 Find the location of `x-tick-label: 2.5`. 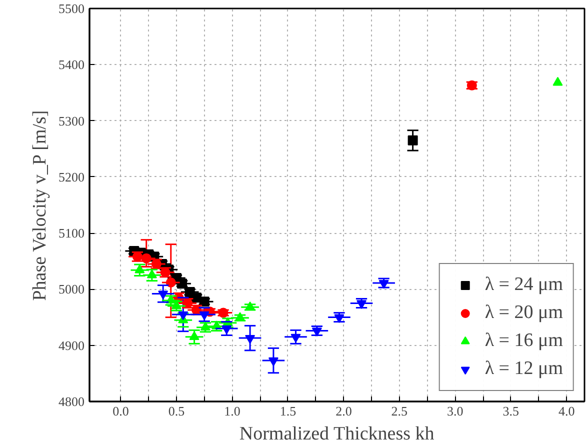

x-tick-label: 2.5 is located at coordinates (399, 411).